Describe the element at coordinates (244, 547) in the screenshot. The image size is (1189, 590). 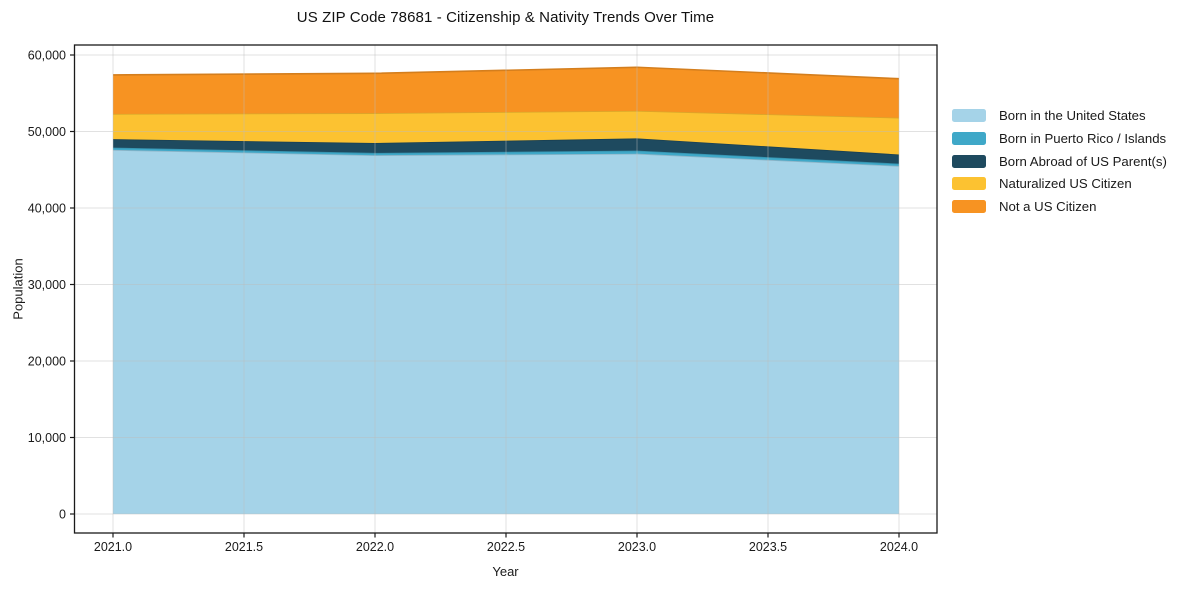
I see `x-tick-label-1: 2021.5` at that location.